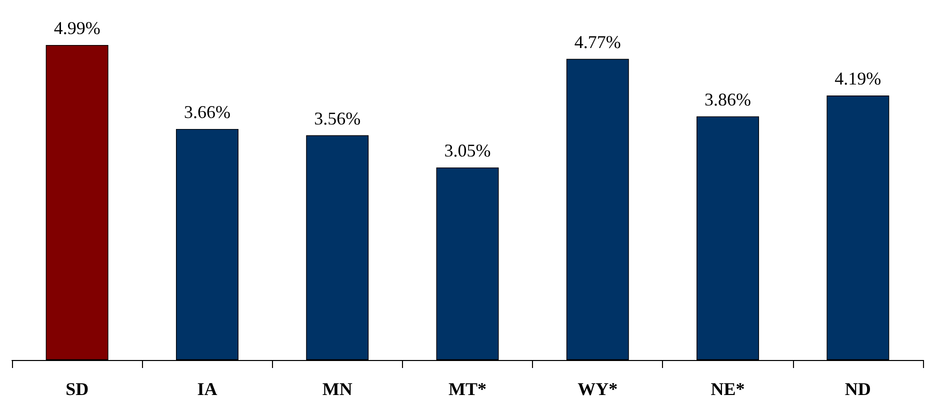  I want to click on x-tick-label: NE*, so click(727, 389).